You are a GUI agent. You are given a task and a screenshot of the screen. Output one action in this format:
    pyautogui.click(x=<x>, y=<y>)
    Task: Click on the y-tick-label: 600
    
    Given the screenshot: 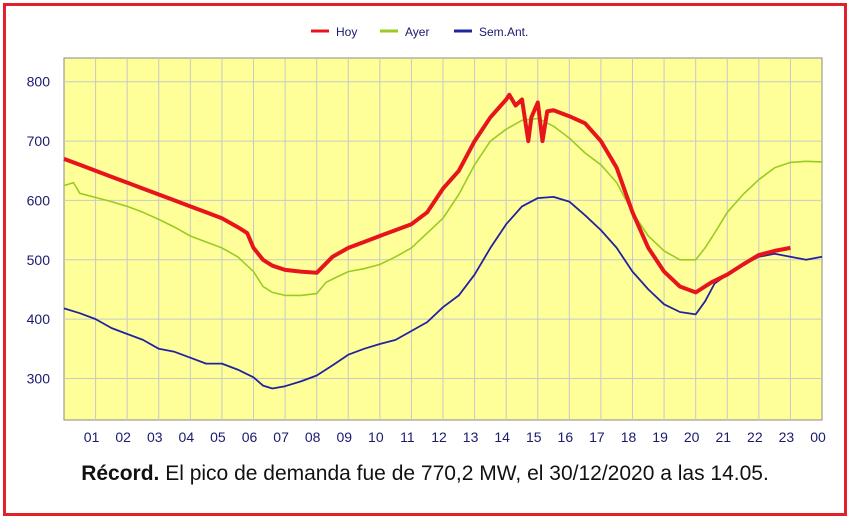 What is the action you would take?
    pyautogui.click(x=39, y=200)
    